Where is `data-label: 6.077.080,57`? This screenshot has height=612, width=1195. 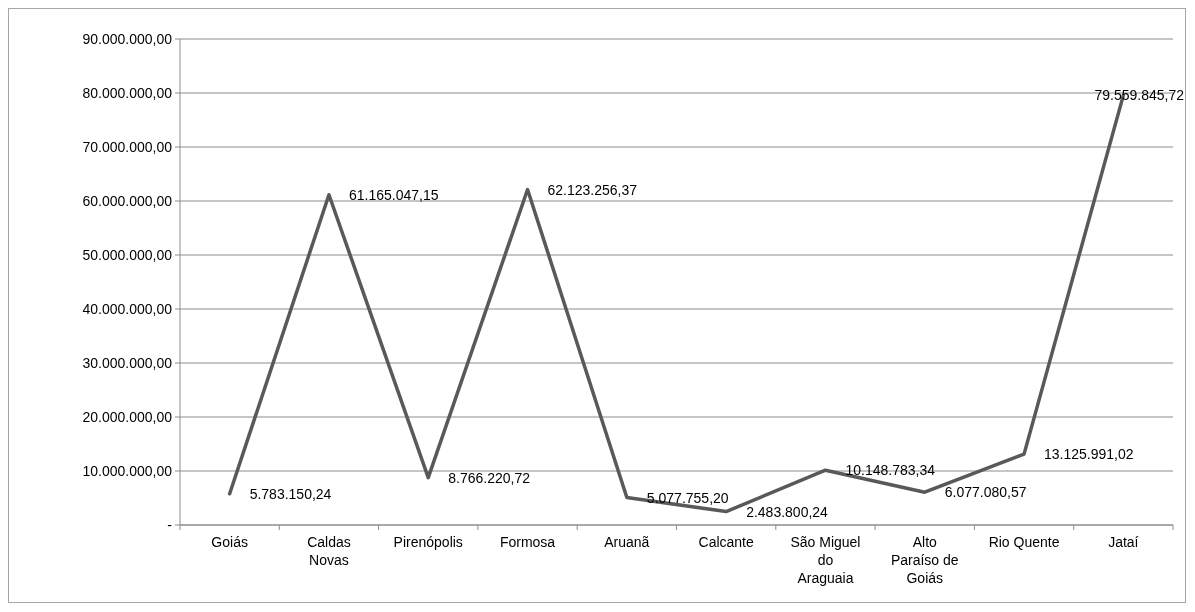
data-label: 6.077.080,57 is located at coordinates (985, 492).